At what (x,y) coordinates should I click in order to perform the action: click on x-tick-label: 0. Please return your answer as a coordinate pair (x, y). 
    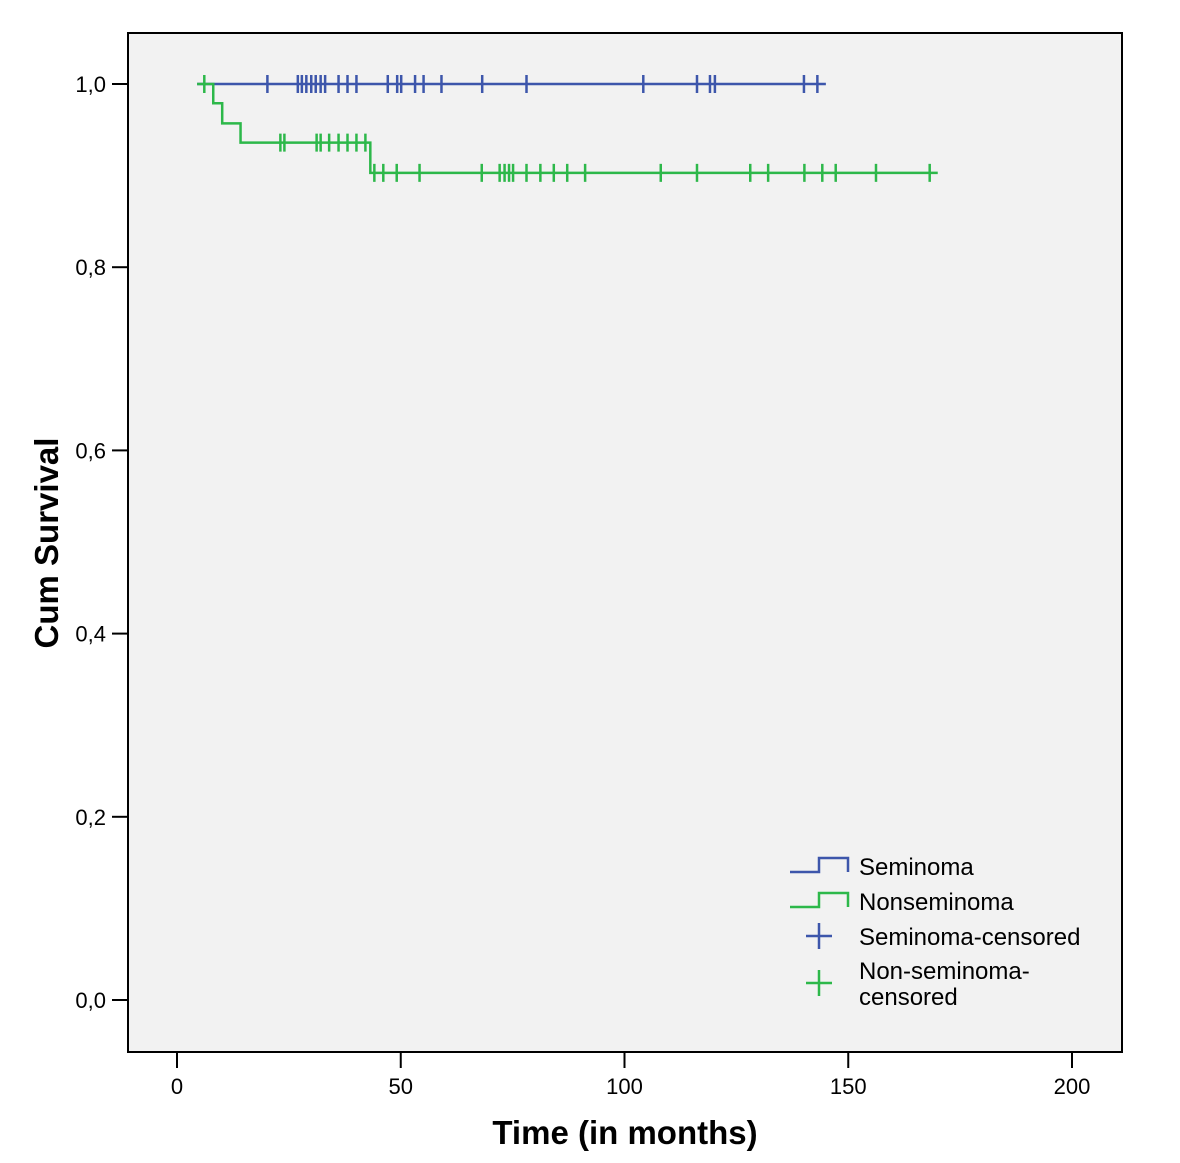
    Looking at the image, I should click on (177, 1086).